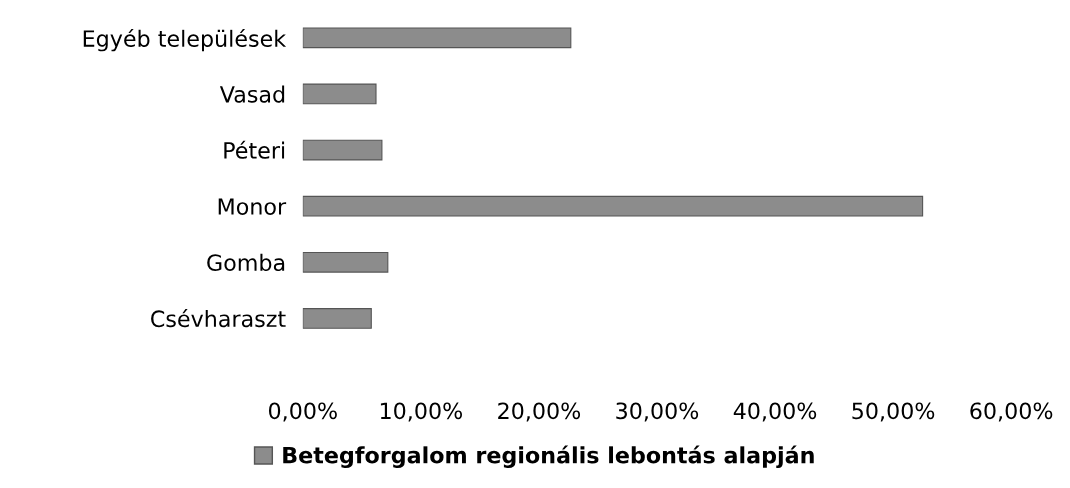  I want to click on x-tick-label: 60,00%, so click(1011, 412).